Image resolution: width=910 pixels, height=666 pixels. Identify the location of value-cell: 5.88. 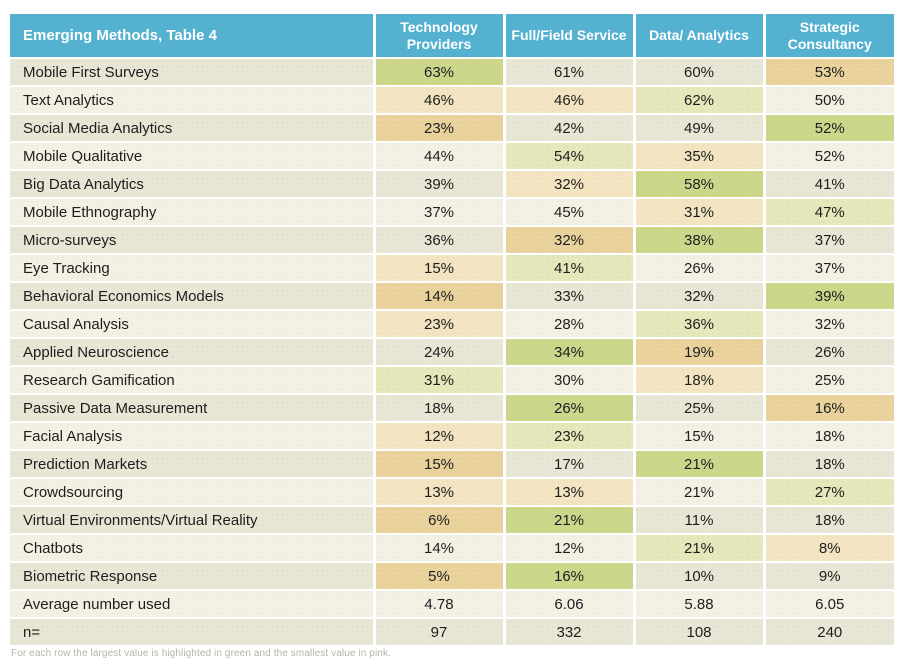
(700, 604).